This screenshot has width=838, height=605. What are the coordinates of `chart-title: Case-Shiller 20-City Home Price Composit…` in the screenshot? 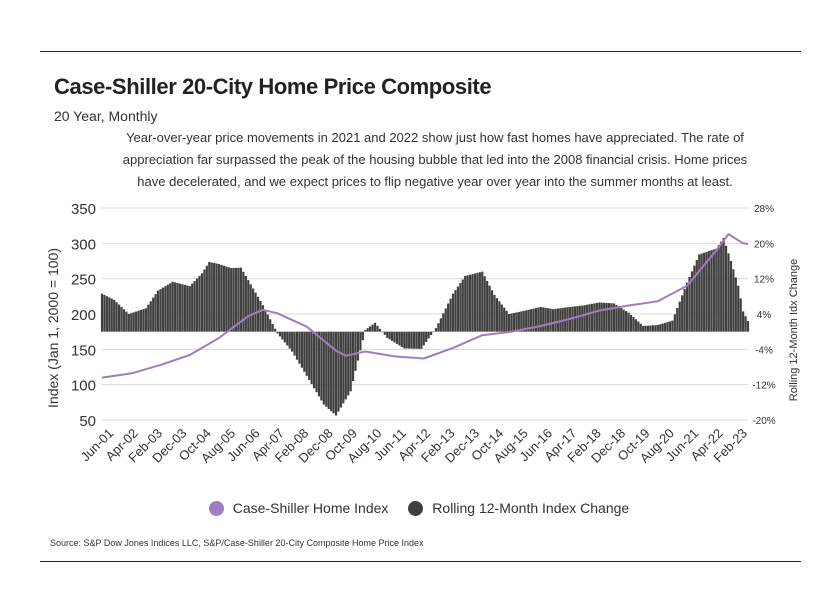 It's located at (273, 86).